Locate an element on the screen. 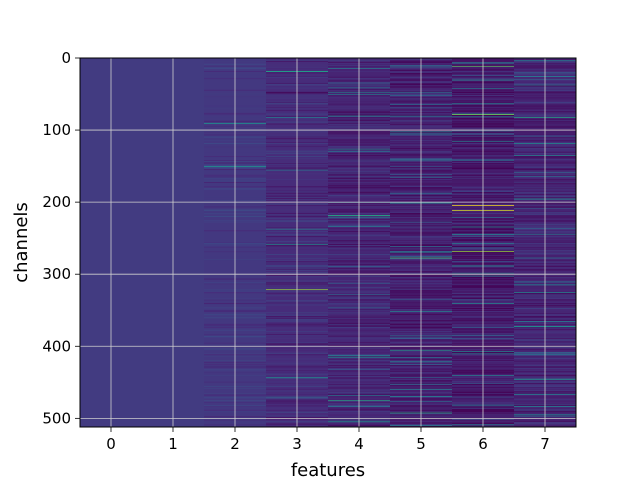 This screenshot has height=480, width=640. x-tick-label: 0 is located at coordinates (111, 444).